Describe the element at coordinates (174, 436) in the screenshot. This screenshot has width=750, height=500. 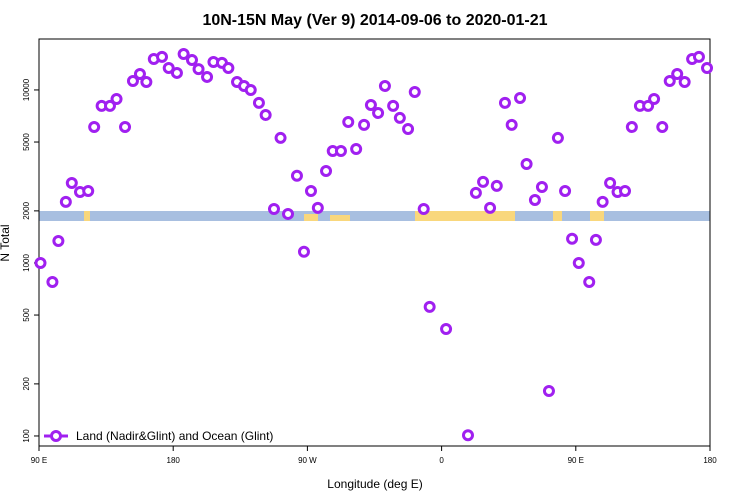
I see `legend-label: Land (Nadir&Glint) and Ocean (Glint)` at that location.